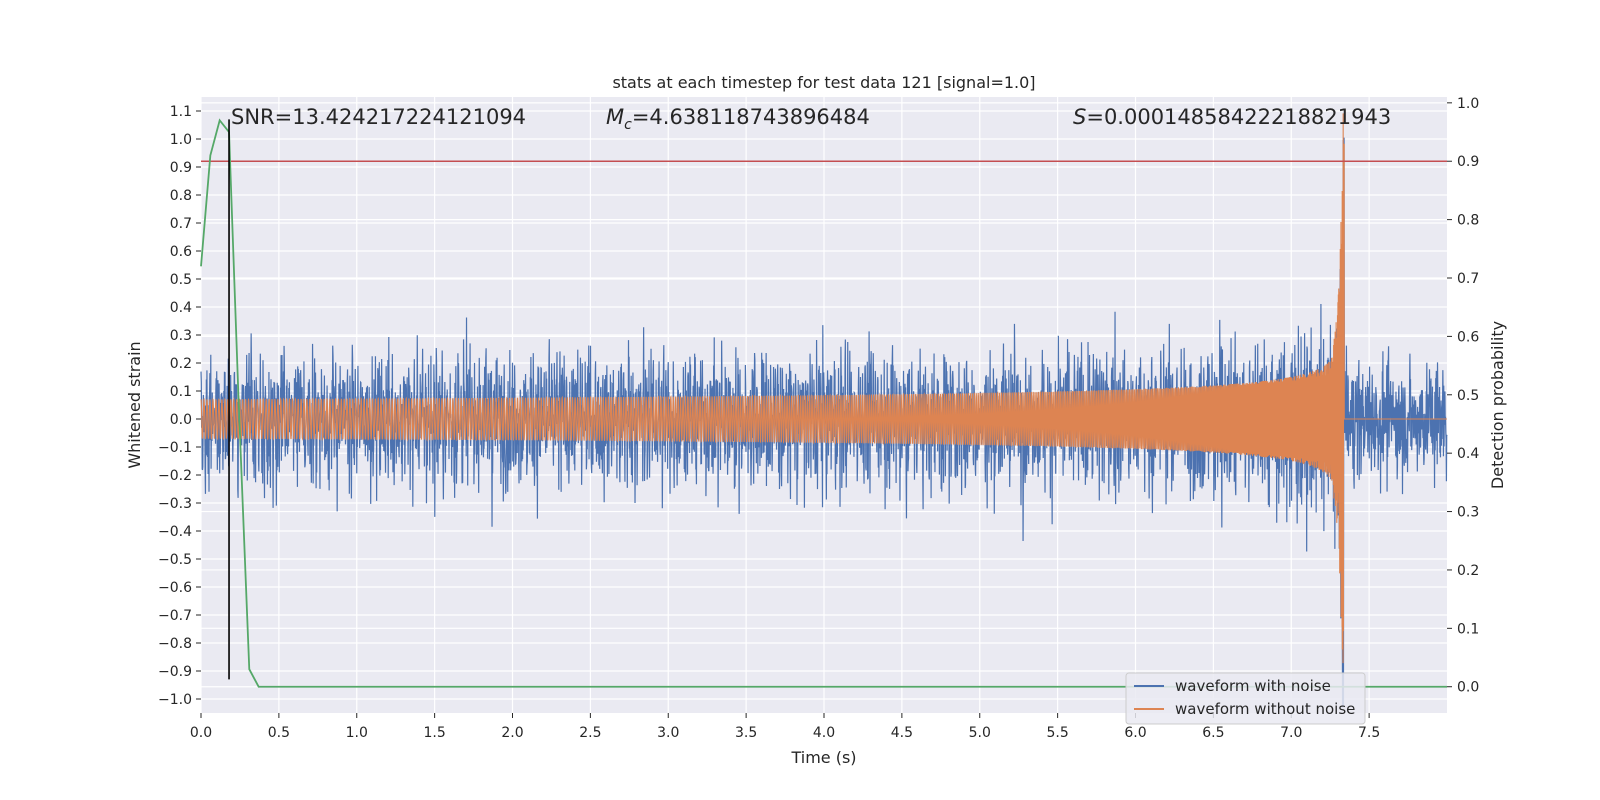  What do you see at coordinates (1265, 709) in the screenshot?
I see `legend-label-clean: waveform without noise` at bounding box center [1265, 709].